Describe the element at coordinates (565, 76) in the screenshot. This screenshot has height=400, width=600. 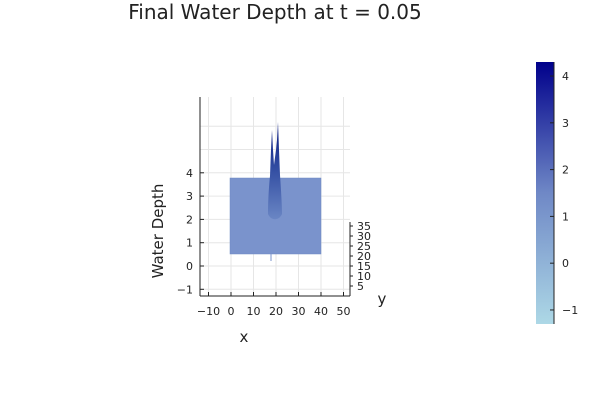
I see `colorbar-tick-label: 4` at that location.